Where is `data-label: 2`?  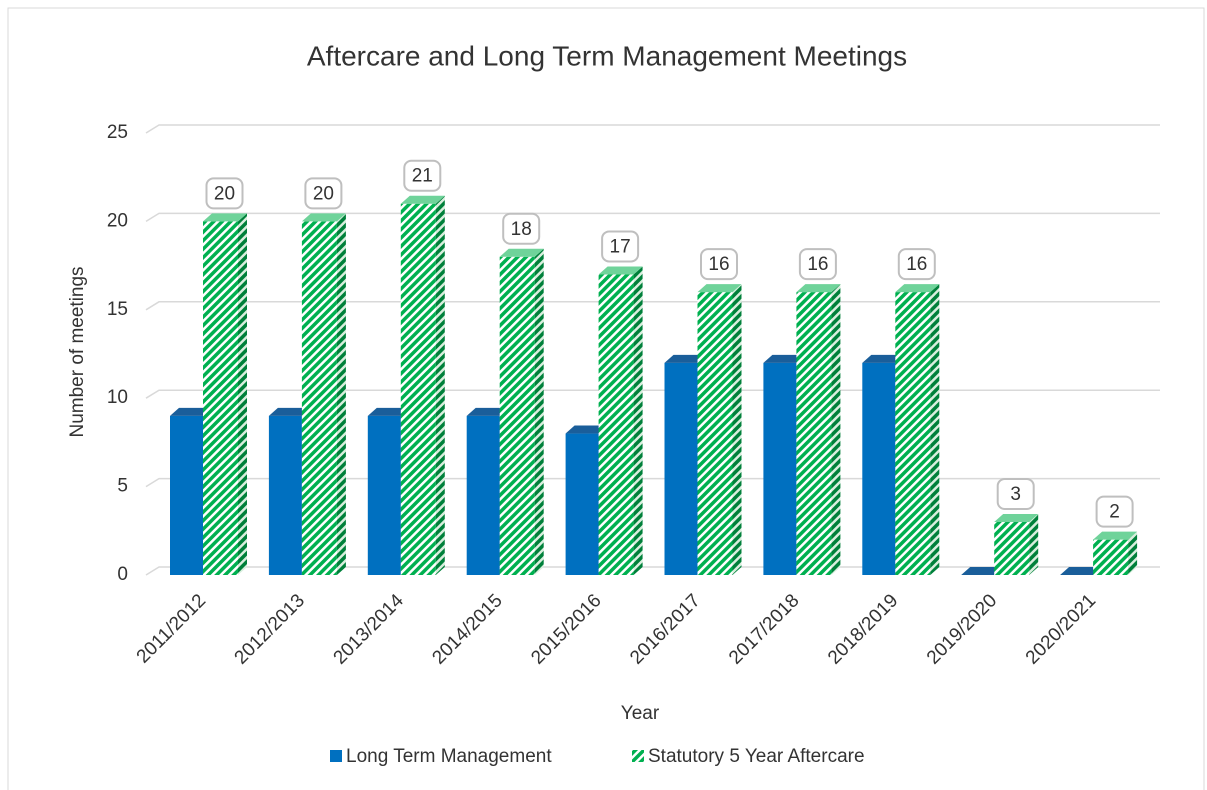
data-label: 2 is located at coordinates (1114, 512).